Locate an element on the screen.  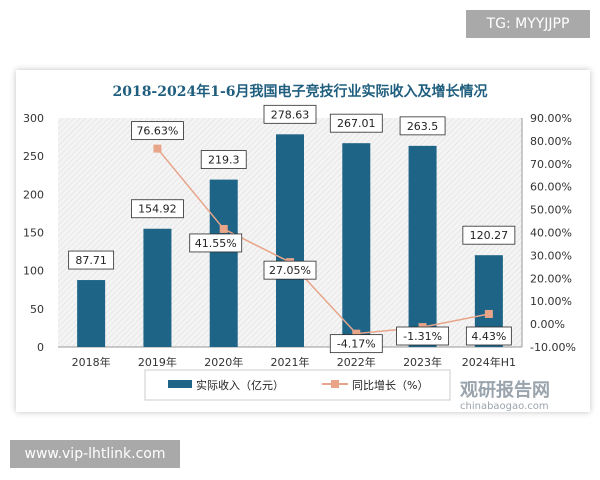
y-right-tick: 20.00% is located at coordinates (551, 278).